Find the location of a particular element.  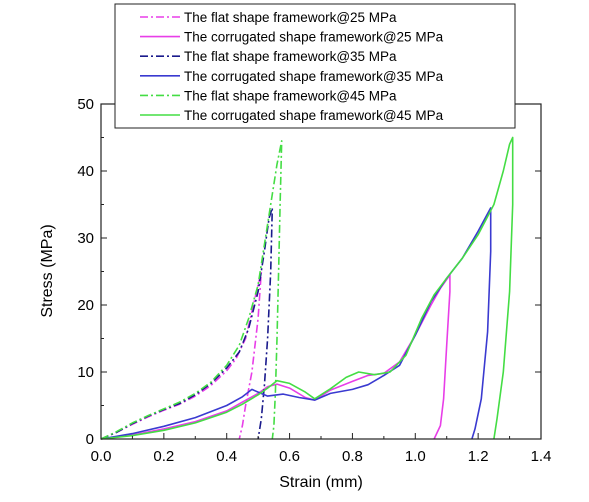

x-tick-label: 0.8 is located at coordinates (352, 456).